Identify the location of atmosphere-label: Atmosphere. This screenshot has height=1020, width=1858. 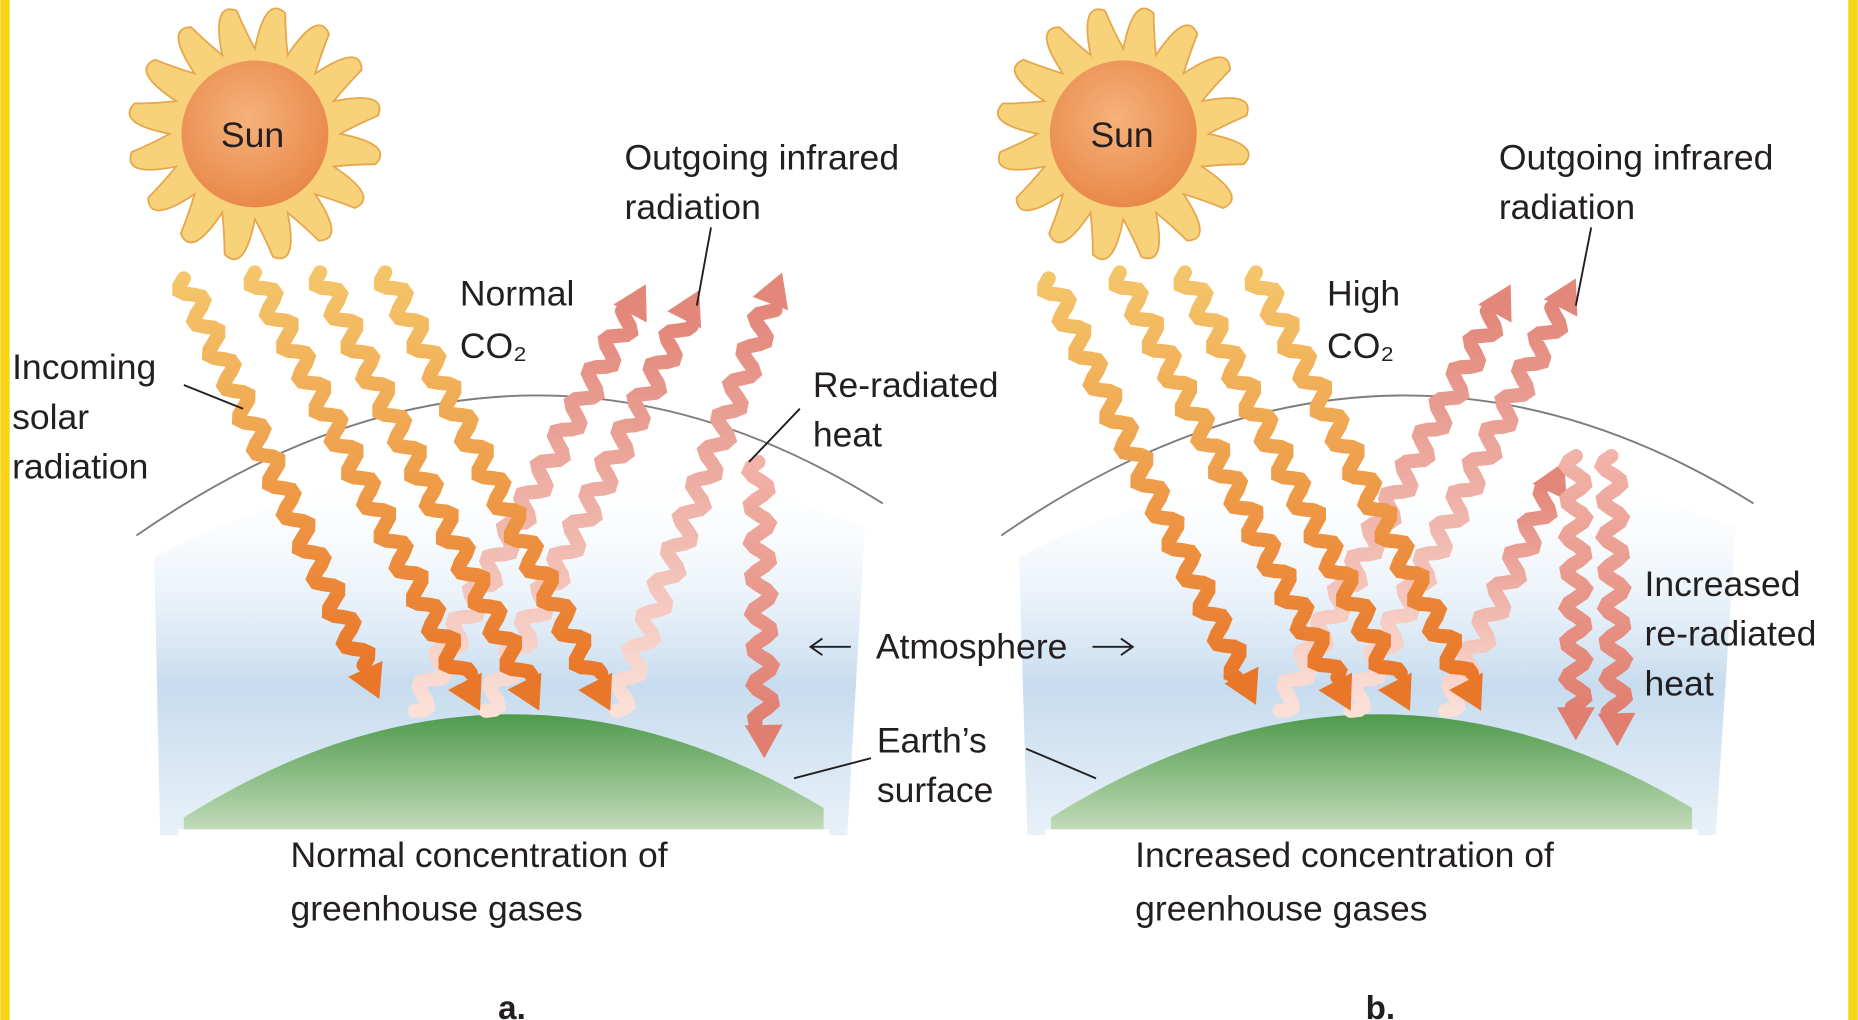
(972, 647).